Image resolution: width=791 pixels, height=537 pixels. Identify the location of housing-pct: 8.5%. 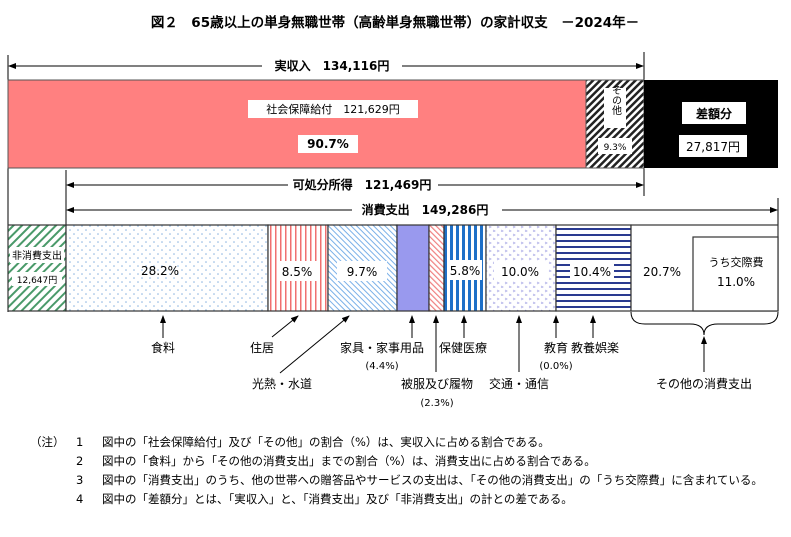
(297, 272).